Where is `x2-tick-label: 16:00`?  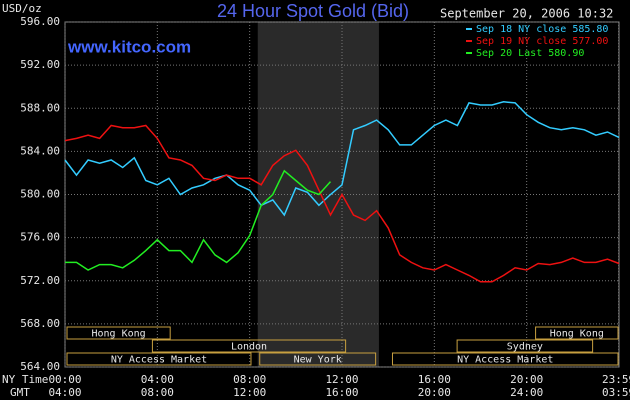 x2-tick-label: 16:00 is located at coordinates (341, 392).